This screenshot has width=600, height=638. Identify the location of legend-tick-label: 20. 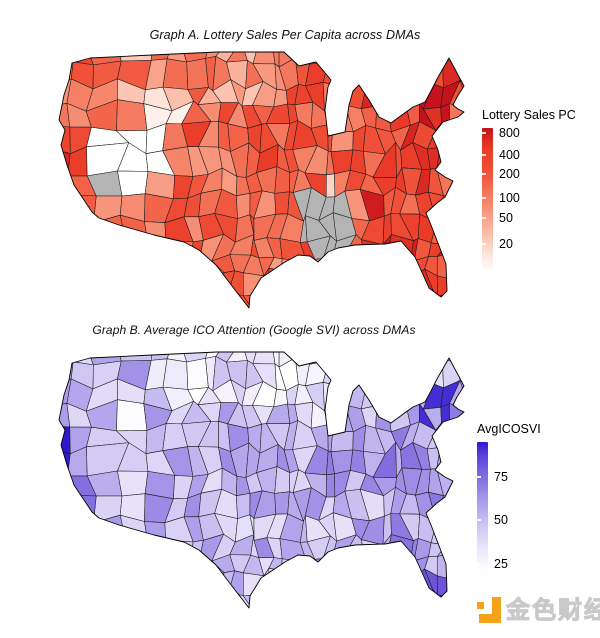
(506, 243).